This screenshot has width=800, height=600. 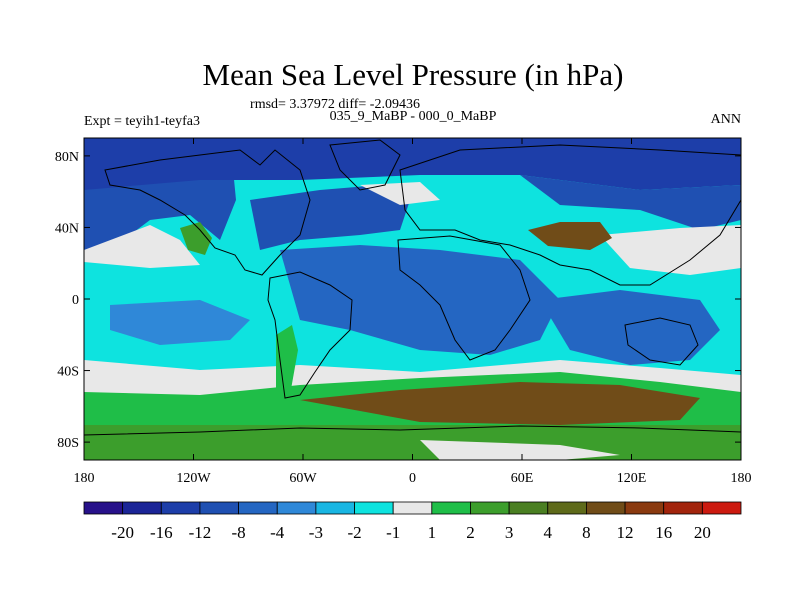 What do you see at coordinates (412, 164) in the screenshot?
I see `field-arctic-low` at bounding box center [412, 164].